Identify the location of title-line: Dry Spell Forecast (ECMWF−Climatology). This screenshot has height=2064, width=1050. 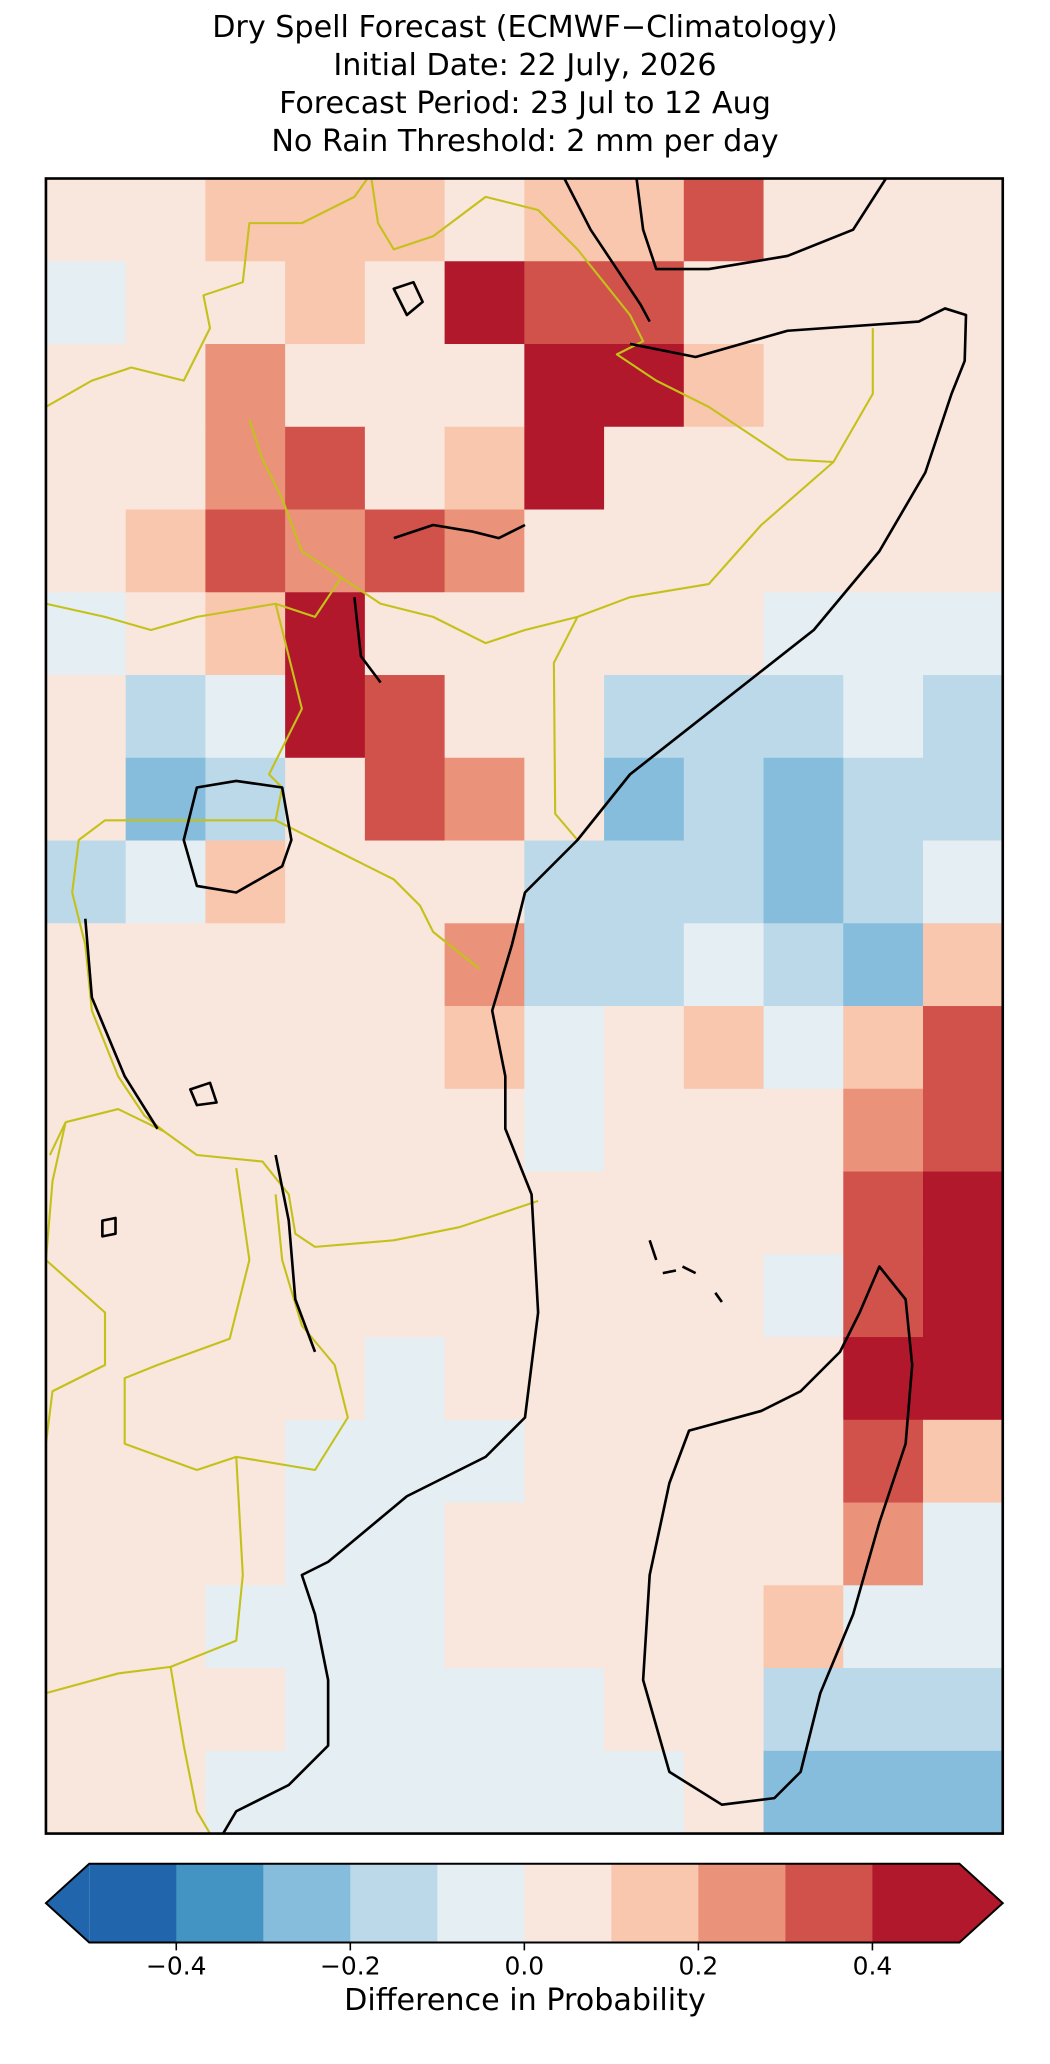
(525, 27).